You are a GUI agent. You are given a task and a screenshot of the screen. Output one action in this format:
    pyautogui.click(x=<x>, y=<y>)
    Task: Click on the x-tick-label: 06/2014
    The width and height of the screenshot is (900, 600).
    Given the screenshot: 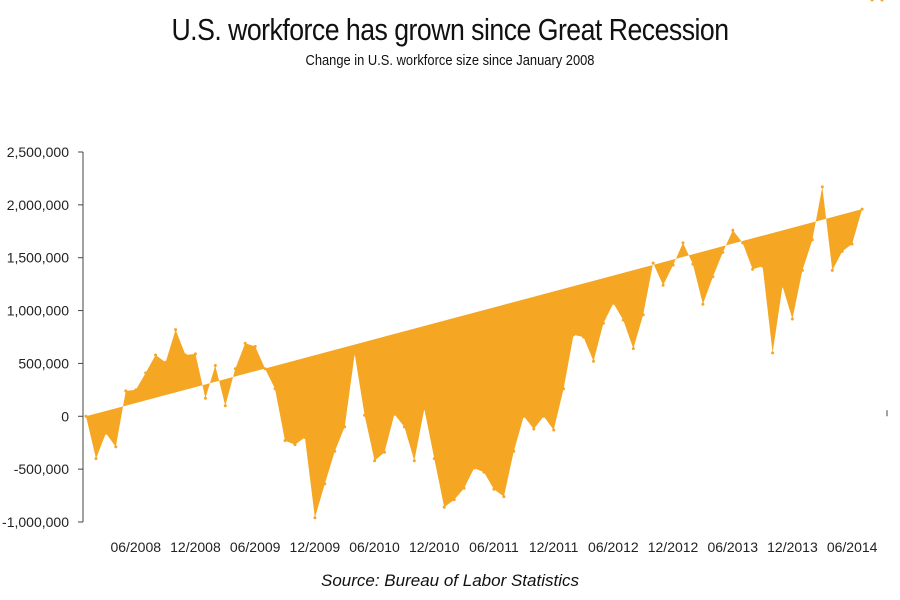 What is the action you would take?
    pyautogui.click(x=852, y=547)
    